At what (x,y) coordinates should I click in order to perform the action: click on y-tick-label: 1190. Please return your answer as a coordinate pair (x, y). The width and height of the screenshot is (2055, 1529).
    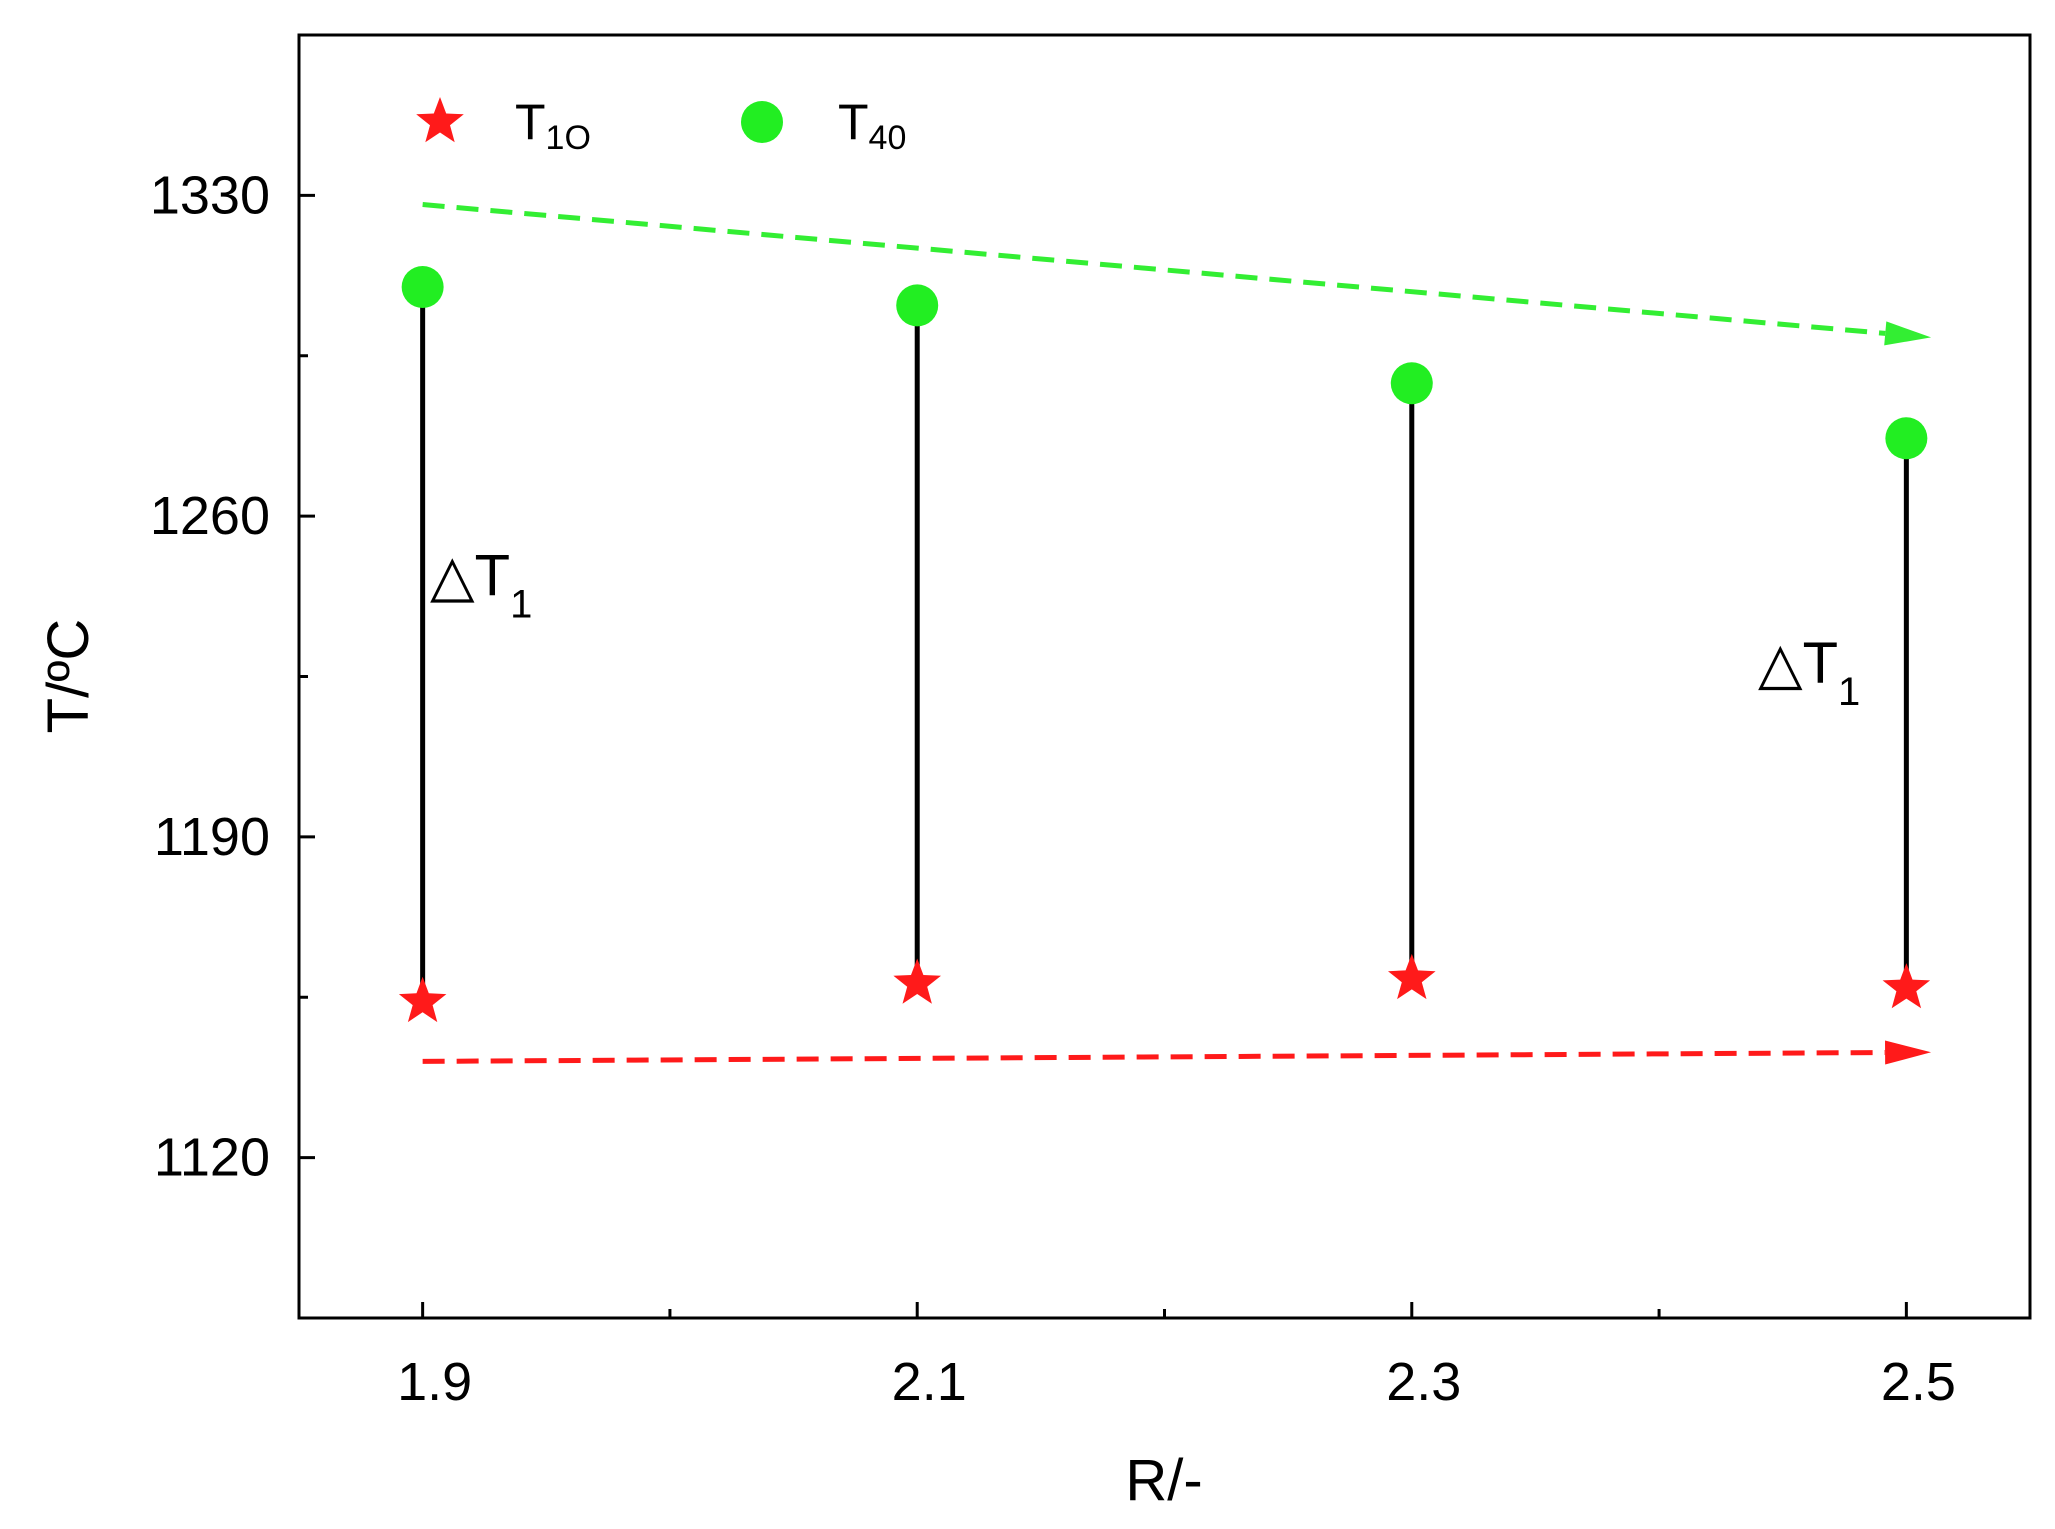
    Looking at the image, I should click on (212, 837).